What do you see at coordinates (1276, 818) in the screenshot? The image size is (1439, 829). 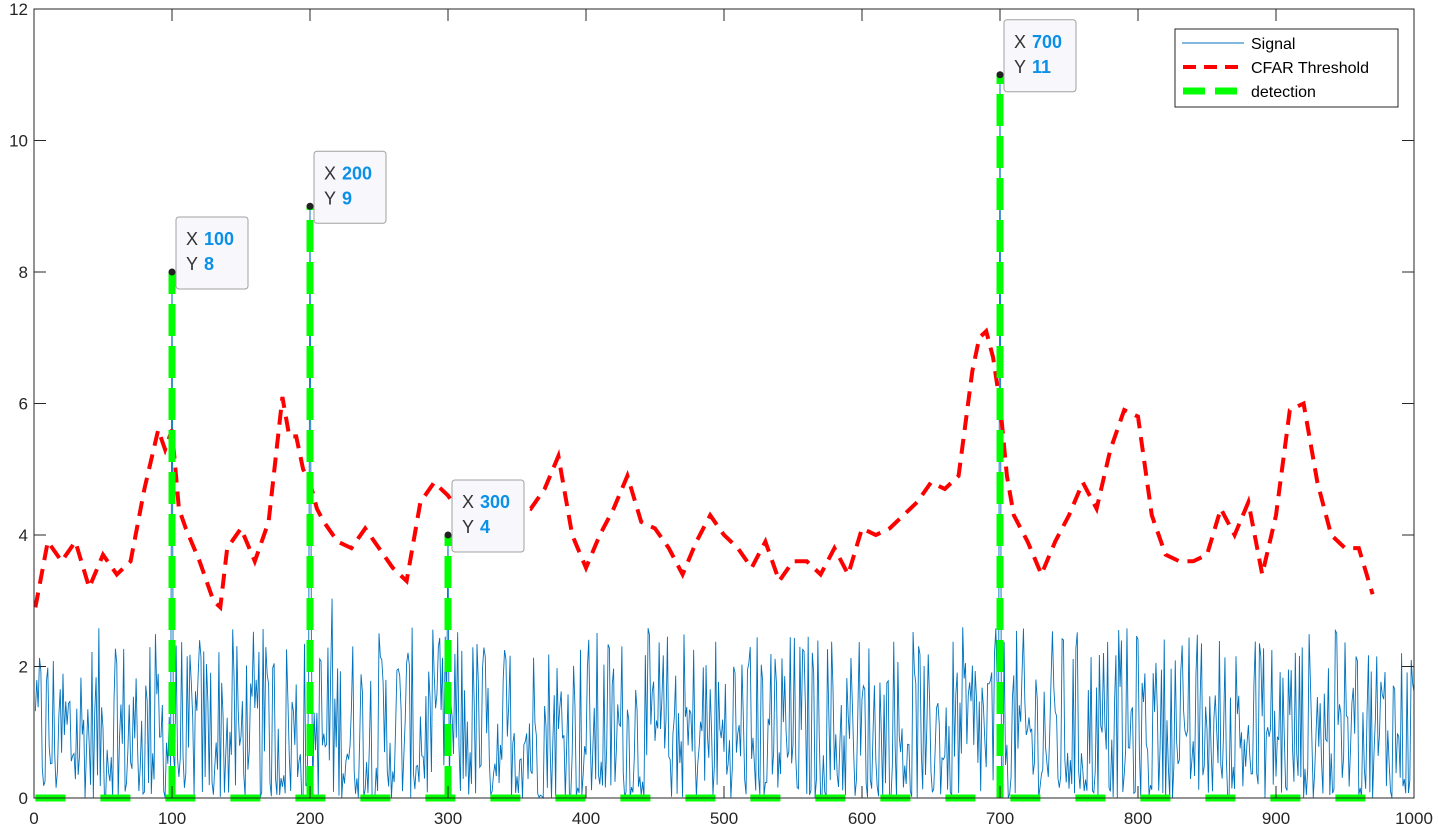 I see `x-tick-label: 900` at bounding box center [1276, 818].